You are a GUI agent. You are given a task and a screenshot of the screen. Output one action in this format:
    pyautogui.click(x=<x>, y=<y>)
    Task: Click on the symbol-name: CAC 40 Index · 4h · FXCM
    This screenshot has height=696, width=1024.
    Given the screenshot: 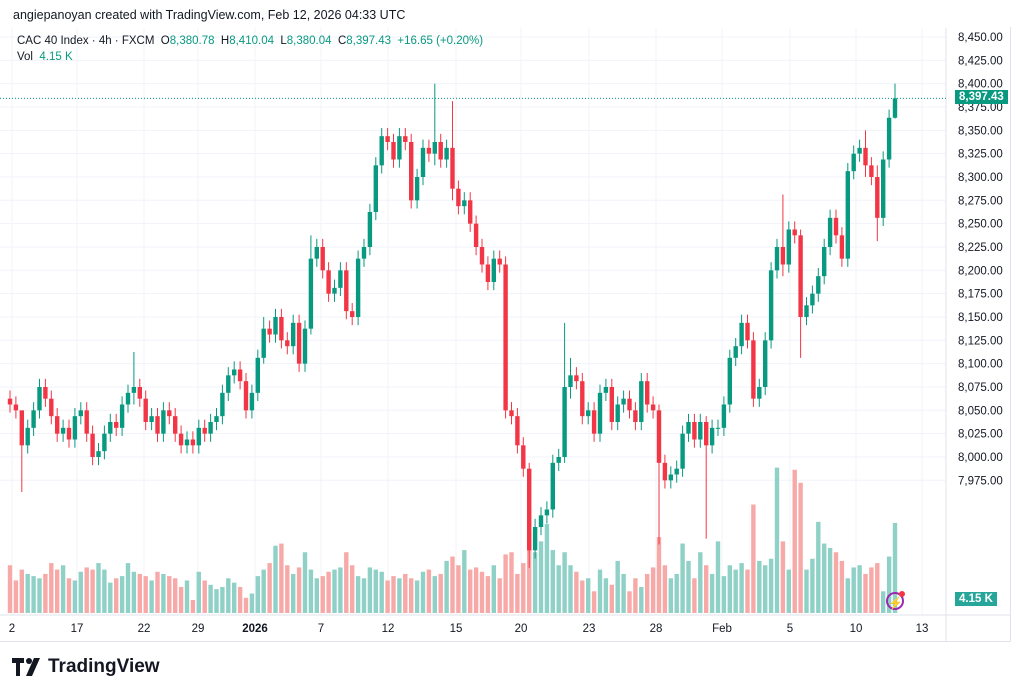 What is the action you would take?
    pyautogui.click(x=86, y=41)
    